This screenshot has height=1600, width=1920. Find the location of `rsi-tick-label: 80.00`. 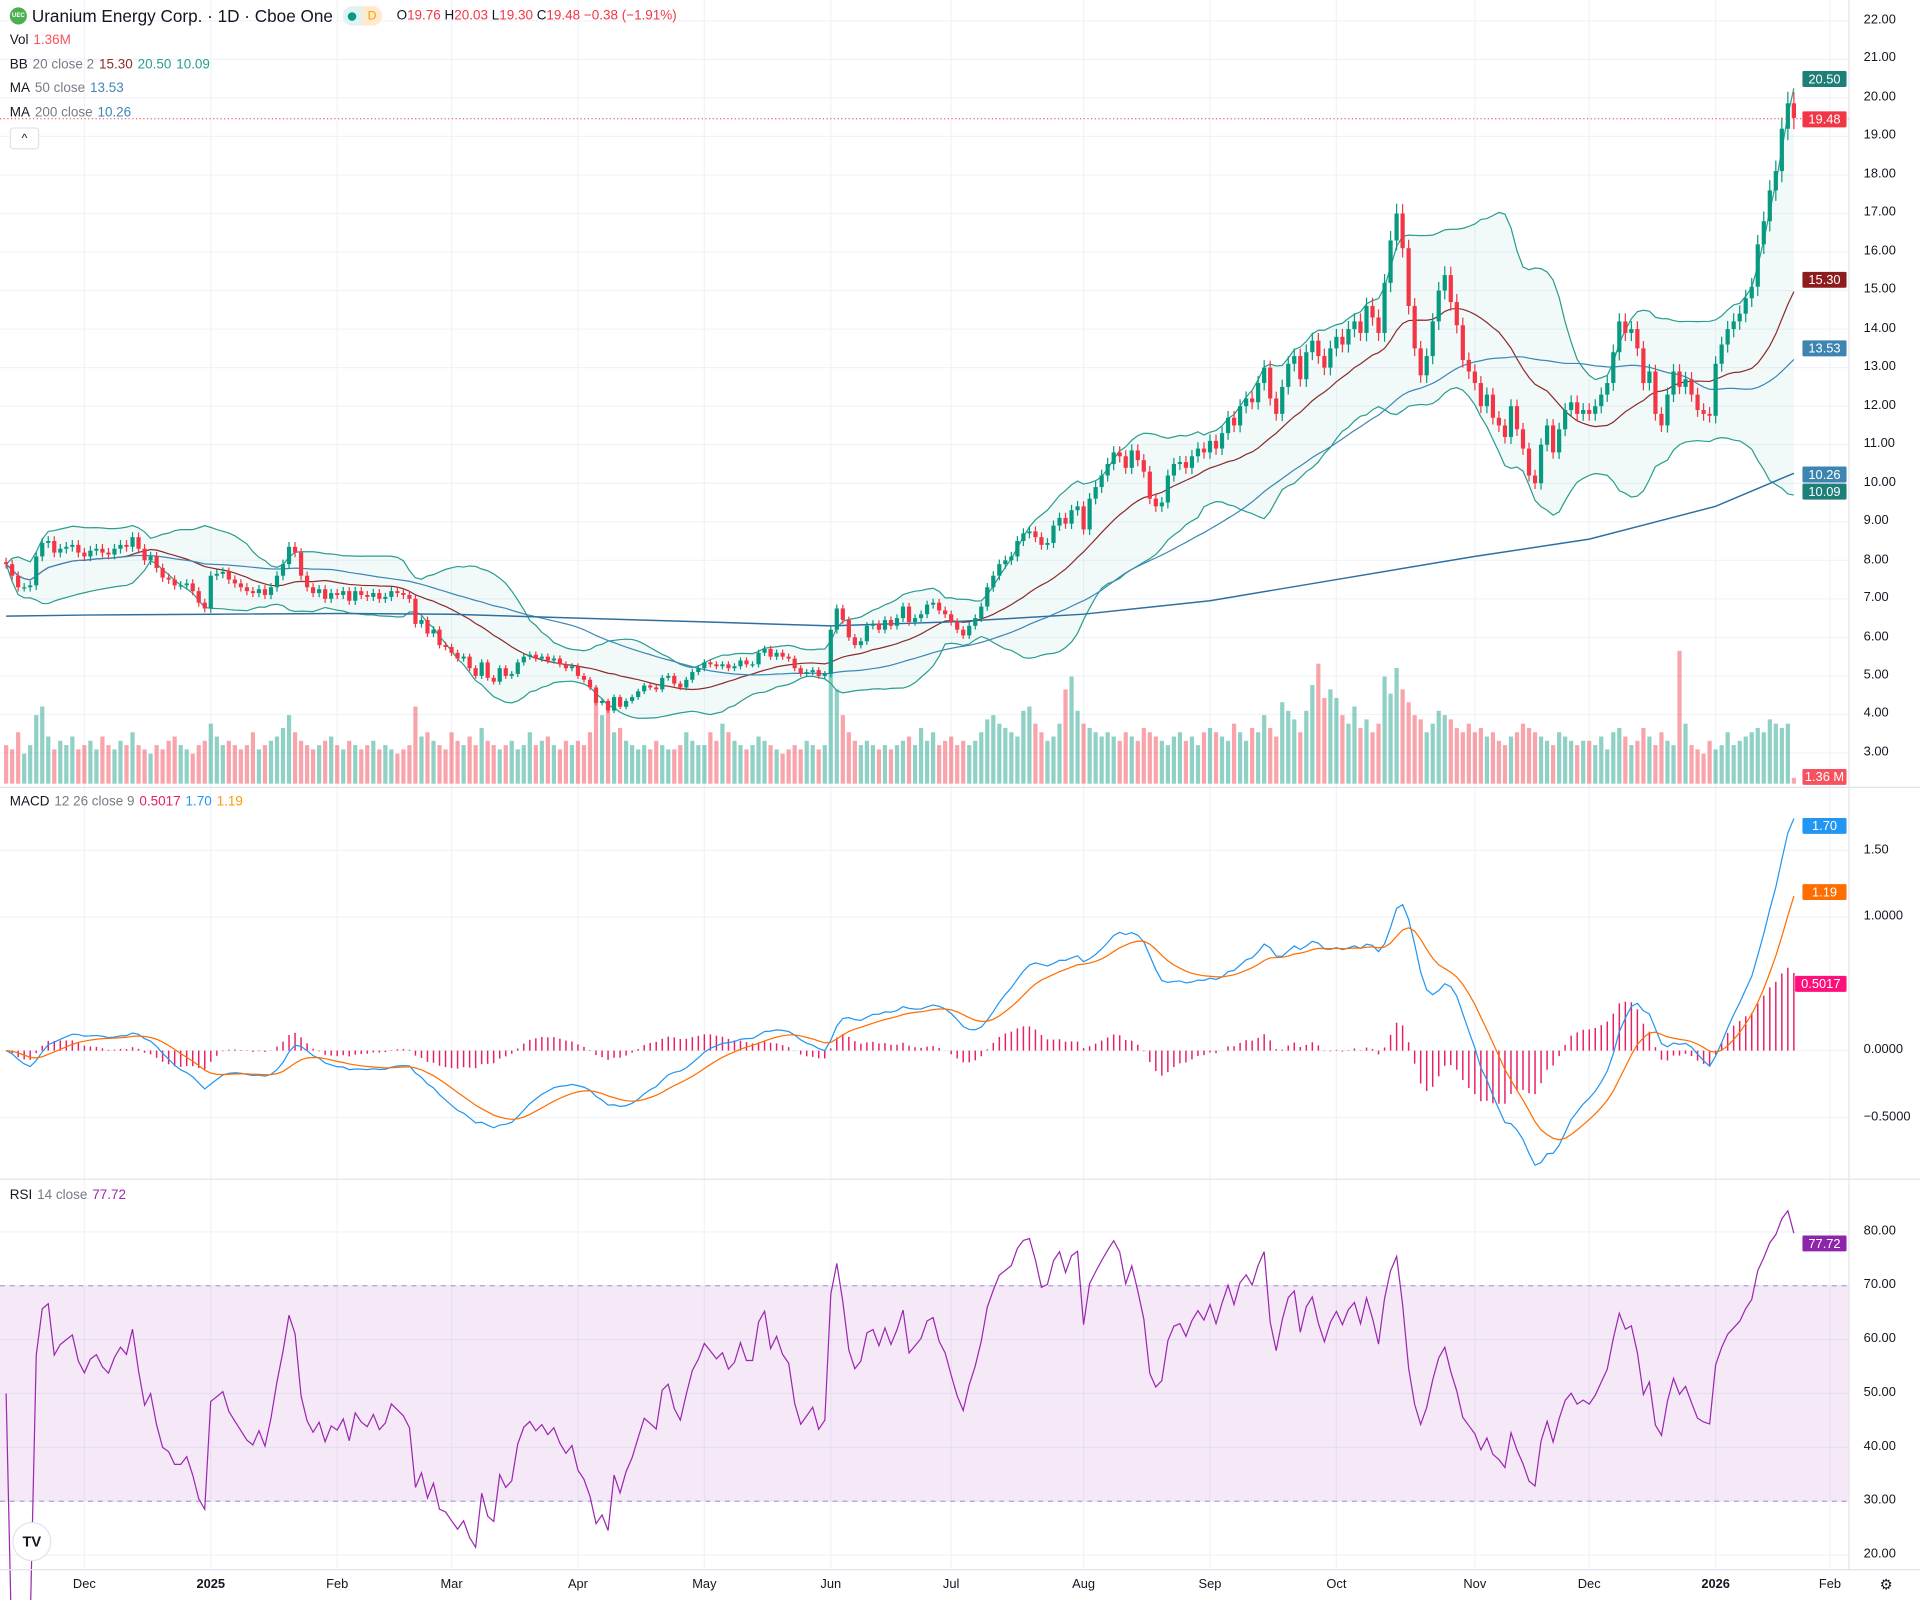

rsi-tick-label: 80.00 is located at coordinates (1879, 1230).